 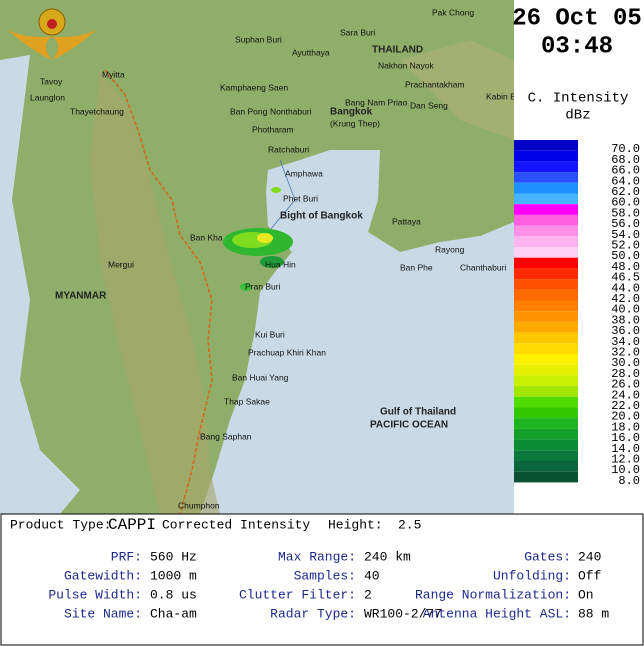 I want to click on place-label: Thap Sakae, so click(x=247, y=401).